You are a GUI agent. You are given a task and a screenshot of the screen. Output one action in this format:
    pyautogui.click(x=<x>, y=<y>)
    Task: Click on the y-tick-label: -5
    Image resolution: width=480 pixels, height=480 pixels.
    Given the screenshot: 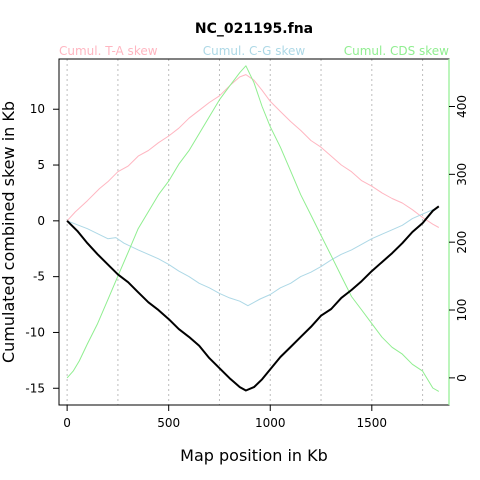 What is the action you would take?
    pyautogui.click(x=39, y=277)
    